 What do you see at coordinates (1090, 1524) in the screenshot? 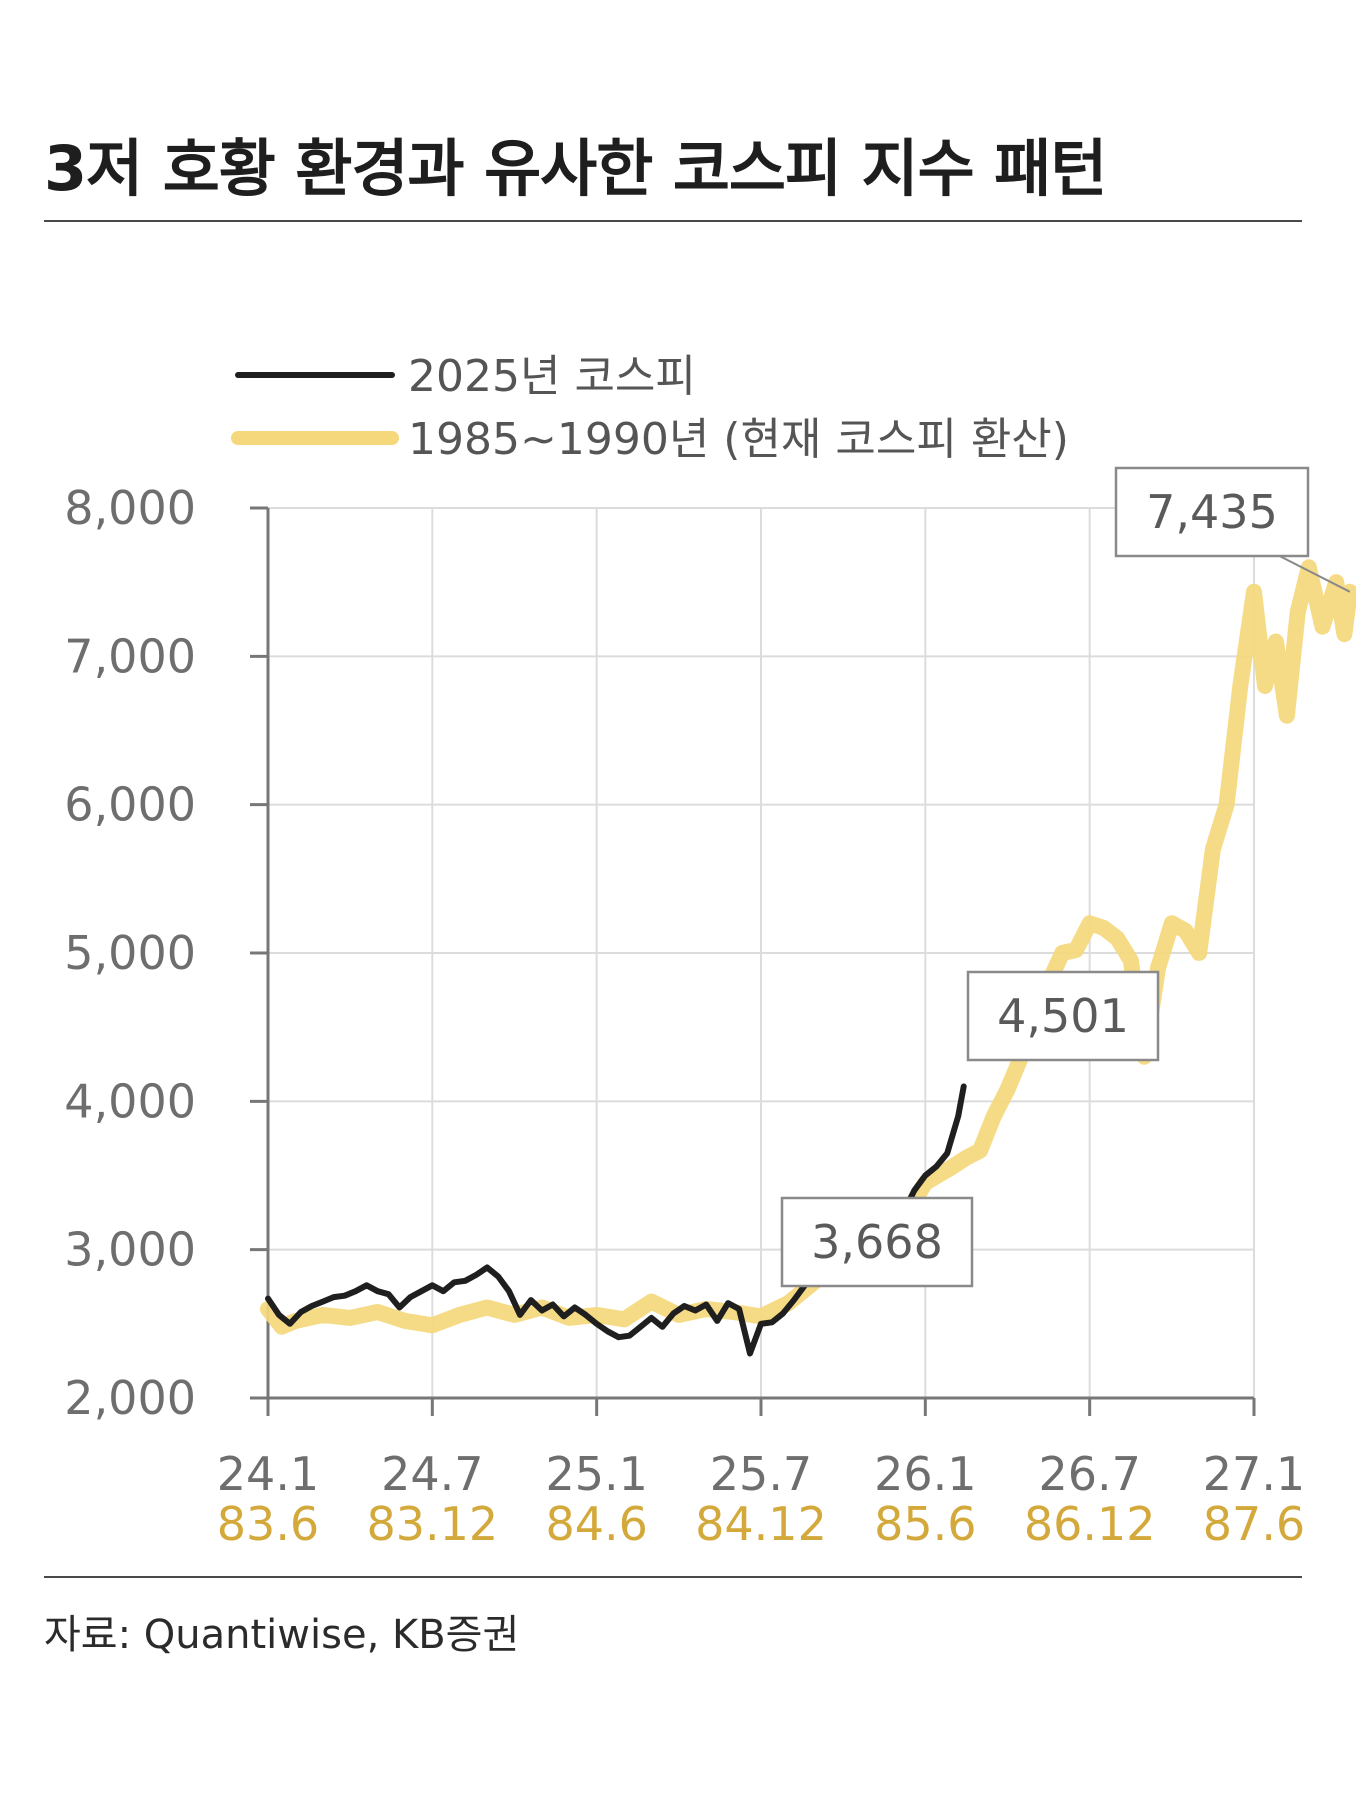
I see `x-tick-label-secondary: 86.12` at bounding box center [1090, 1524].